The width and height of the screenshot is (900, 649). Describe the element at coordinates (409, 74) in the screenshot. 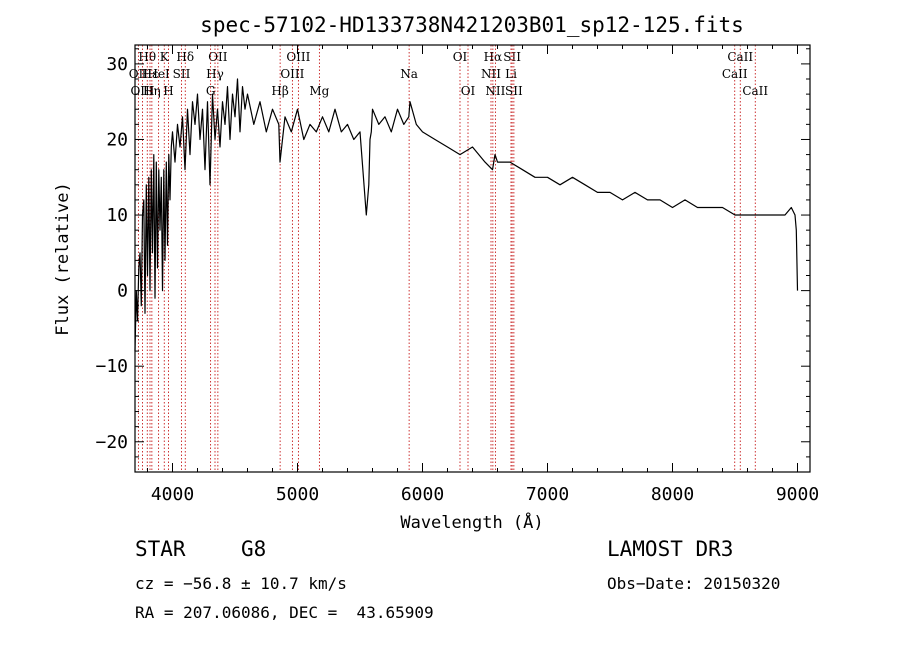

I see `line-marker-label: Na` at that location.